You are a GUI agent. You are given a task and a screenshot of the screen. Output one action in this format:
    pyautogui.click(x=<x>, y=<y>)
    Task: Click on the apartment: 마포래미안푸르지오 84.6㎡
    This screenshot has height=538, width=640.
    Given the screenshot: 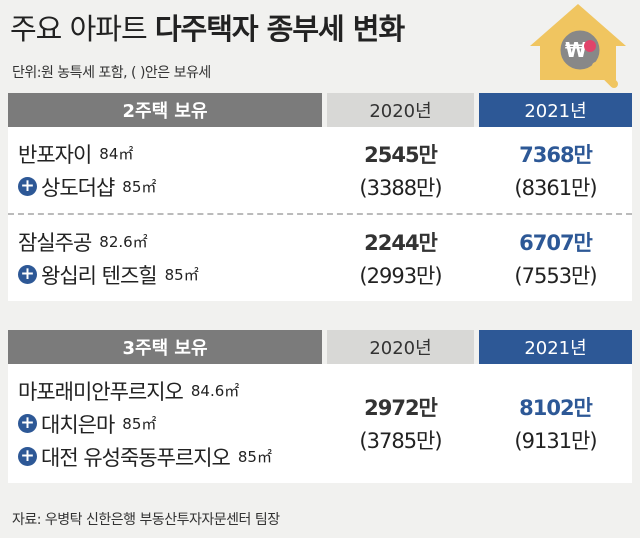 What is the action you would take?
    pyautogui.click(x=170, y=390)
    